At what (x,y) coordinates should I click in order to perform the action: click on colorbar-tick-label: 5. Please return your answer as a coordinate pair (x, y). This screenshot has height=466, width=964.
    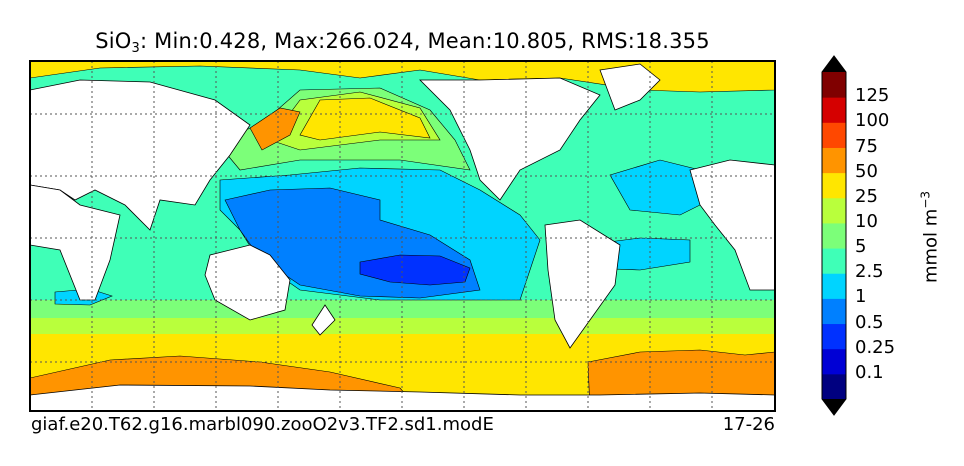
    Looking at the image, I should click on (861, 247).